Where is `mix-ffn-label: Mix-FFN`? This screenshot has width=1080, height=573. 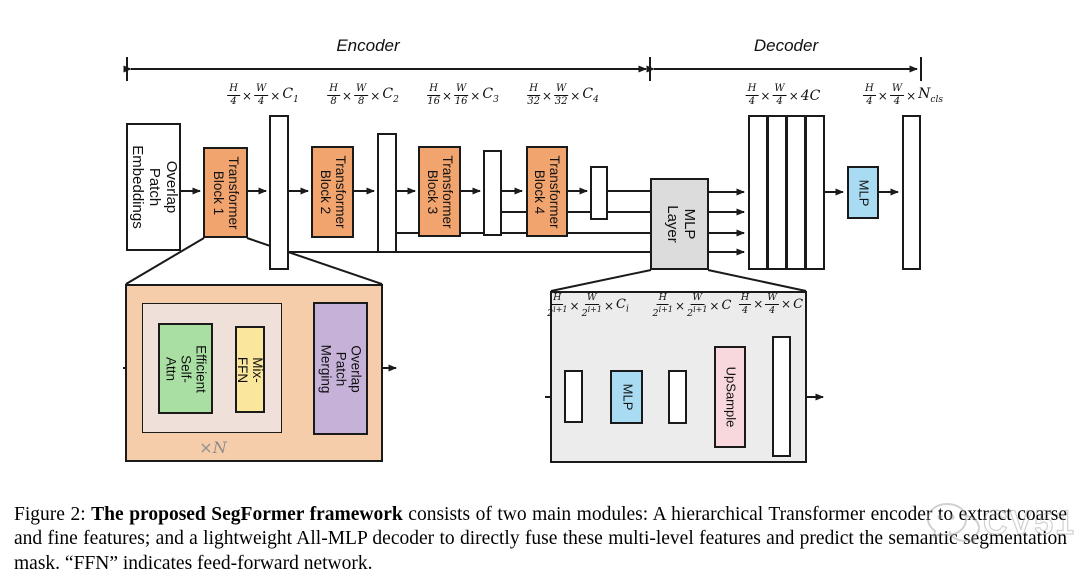
mix-ffn-label: Mix-FFN is located at coordinates (250, 369).